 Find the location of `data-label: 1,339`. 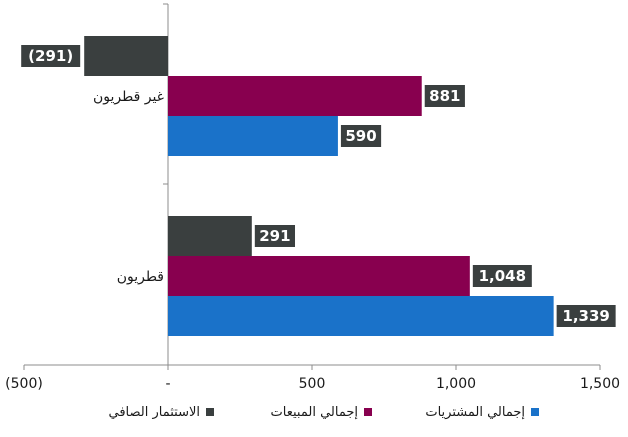

data-label: 1,339 is located at coordinates (585, 316).